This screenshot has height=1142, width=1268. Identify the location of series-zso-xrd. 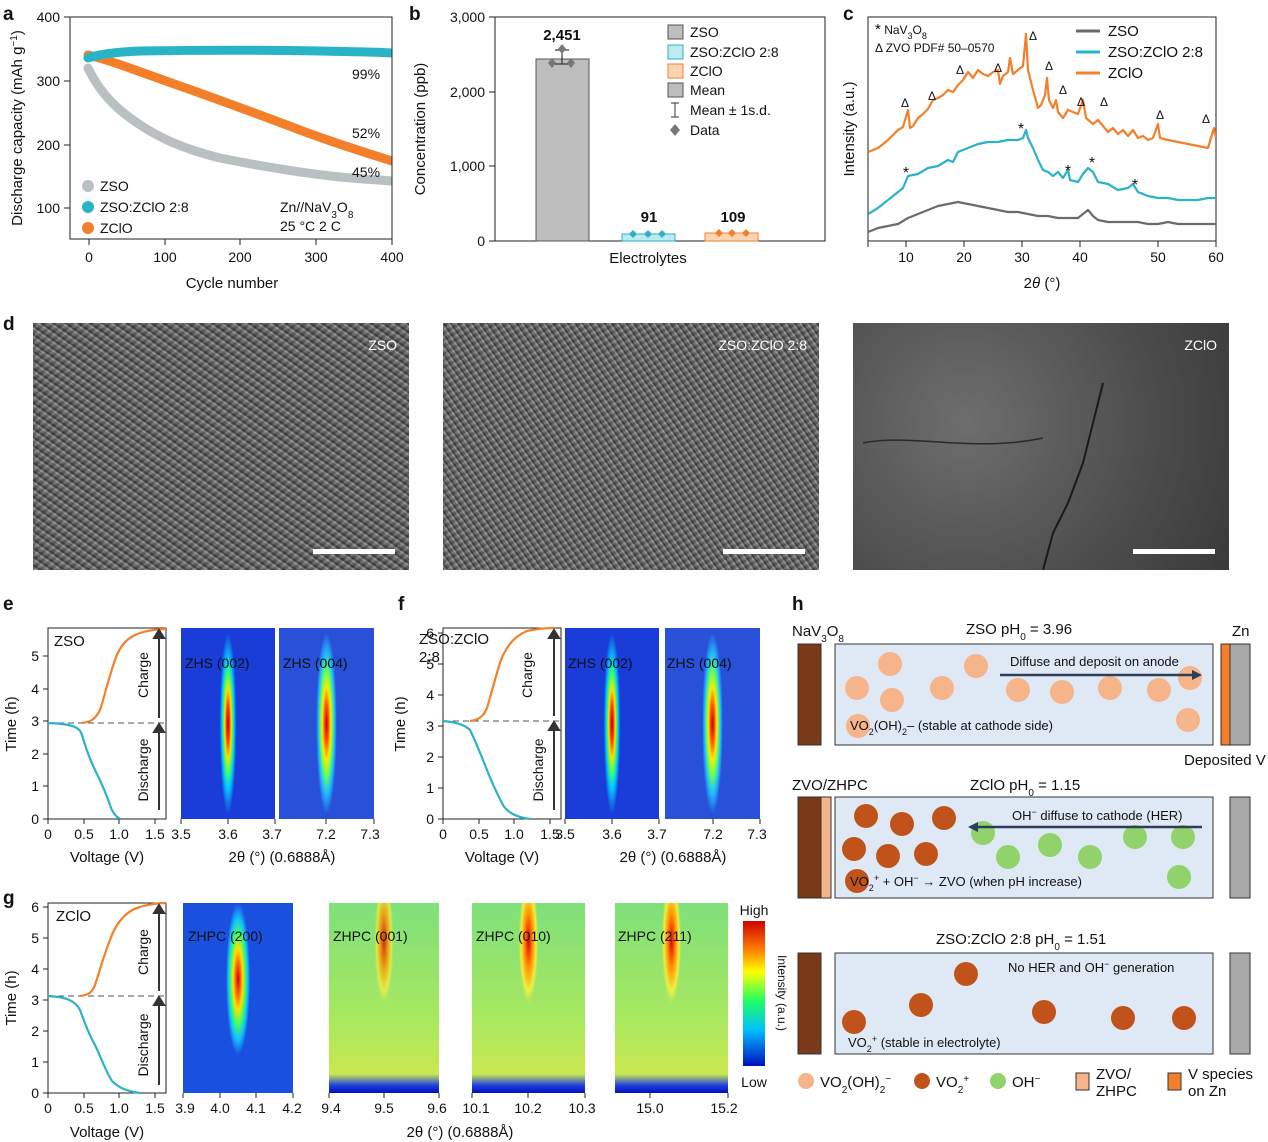
(1042, 217).